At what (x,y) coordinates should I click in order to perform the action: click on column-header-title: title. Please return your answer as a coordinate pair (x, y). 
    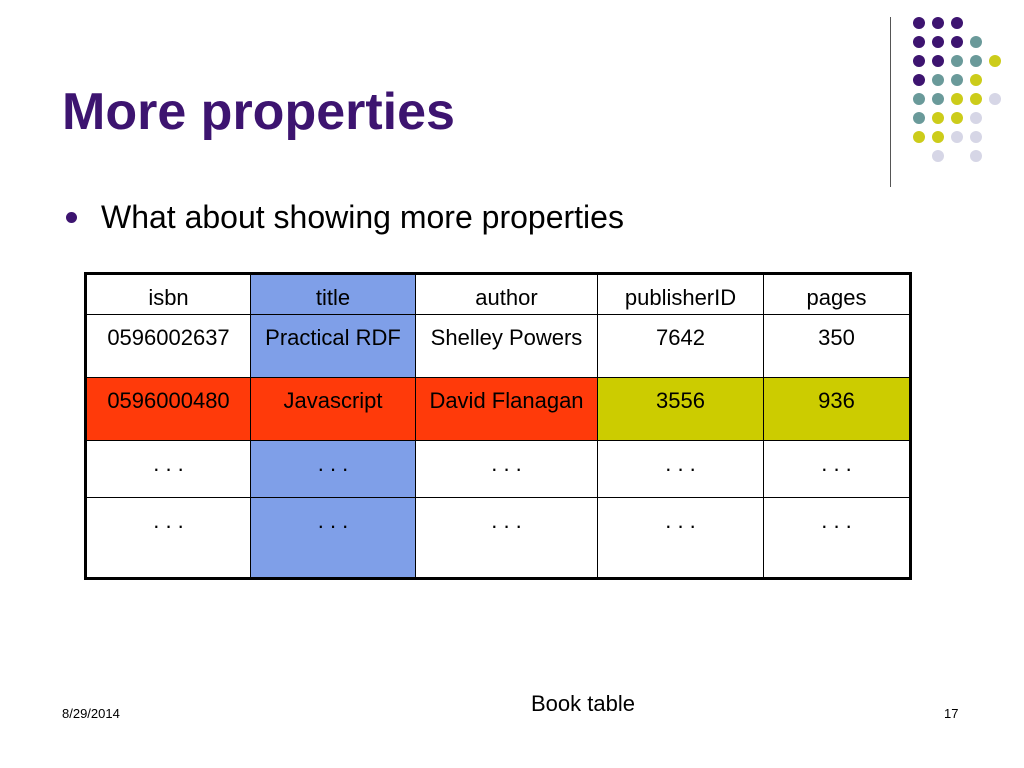
    Looking at the image, I should click on (333, 294).